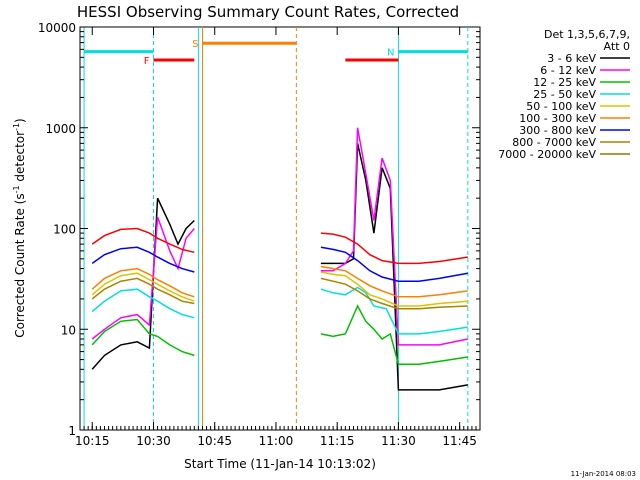 The image size is (640, 480). Describe the element at coordinates (557, 118) in the screenshot. I see `legend-label-5: 100 - 300 keV` at that location.